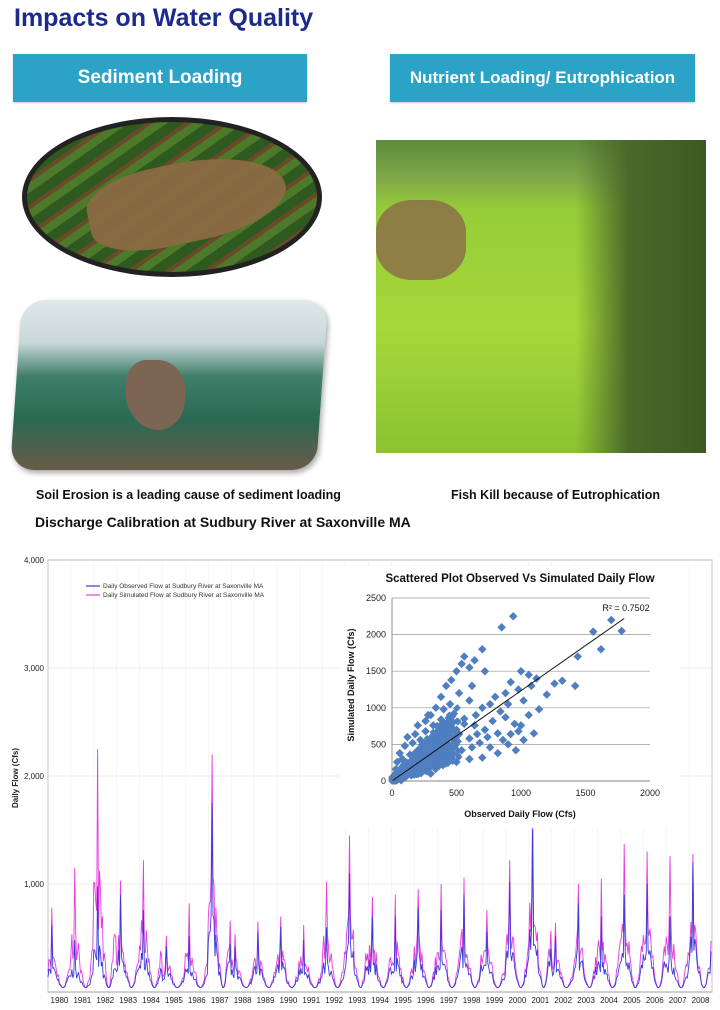 The image size is (720, 1010). Describe the element at coordinates (520, 814) in the screenshot. I see `scatter-x-axis-label: Observed Daily Flow (Cfs)` at that location.